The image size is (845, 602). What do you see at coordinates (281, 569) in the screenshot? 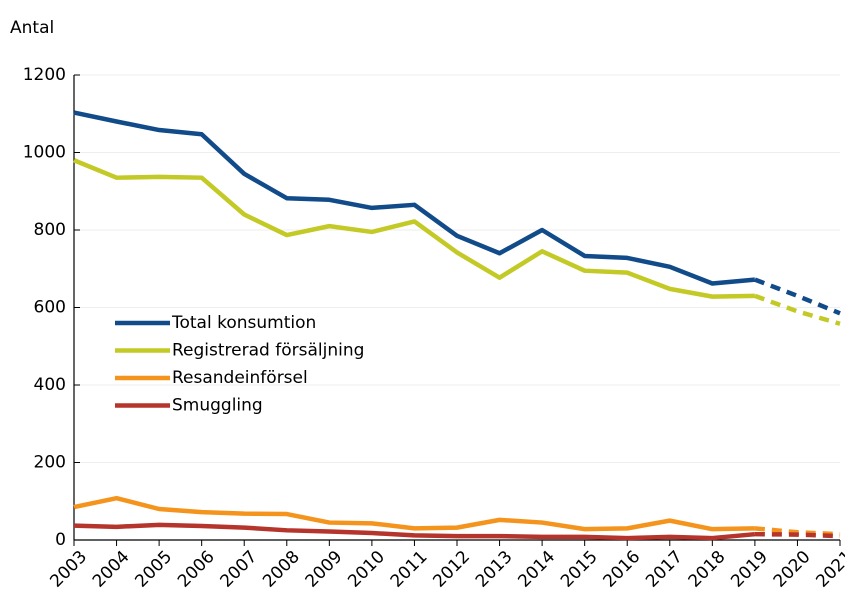
I see `x-tick-label: 2008` at bounding box center [281, 569].